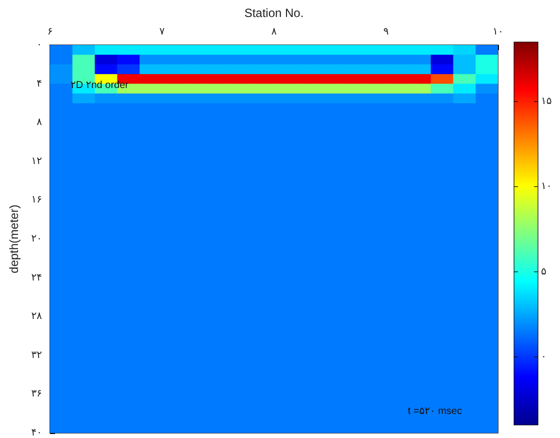 This screenshot has height=438, width=560. Describe the element at coordinates (162, 32) in the screenshot. I see `x-tick-label: ۷` at that location.